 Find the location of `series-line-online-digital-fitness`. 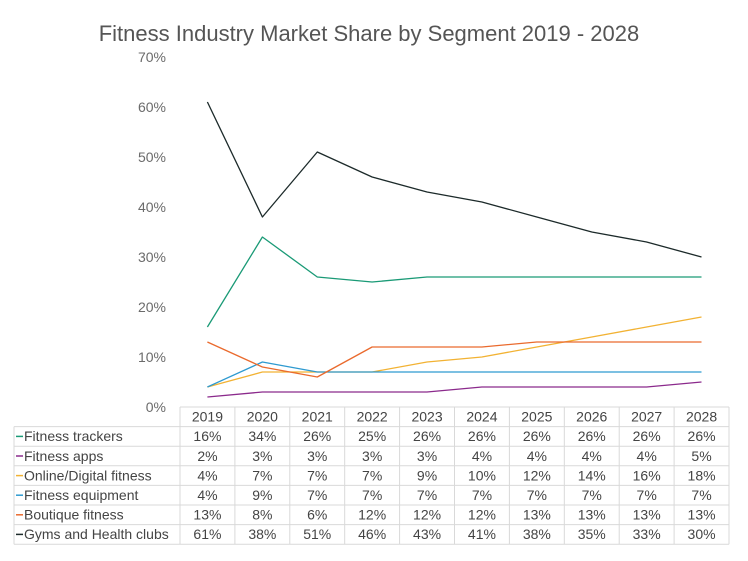

series-line-online-digital-fitness is located at coordinates (454, 352).